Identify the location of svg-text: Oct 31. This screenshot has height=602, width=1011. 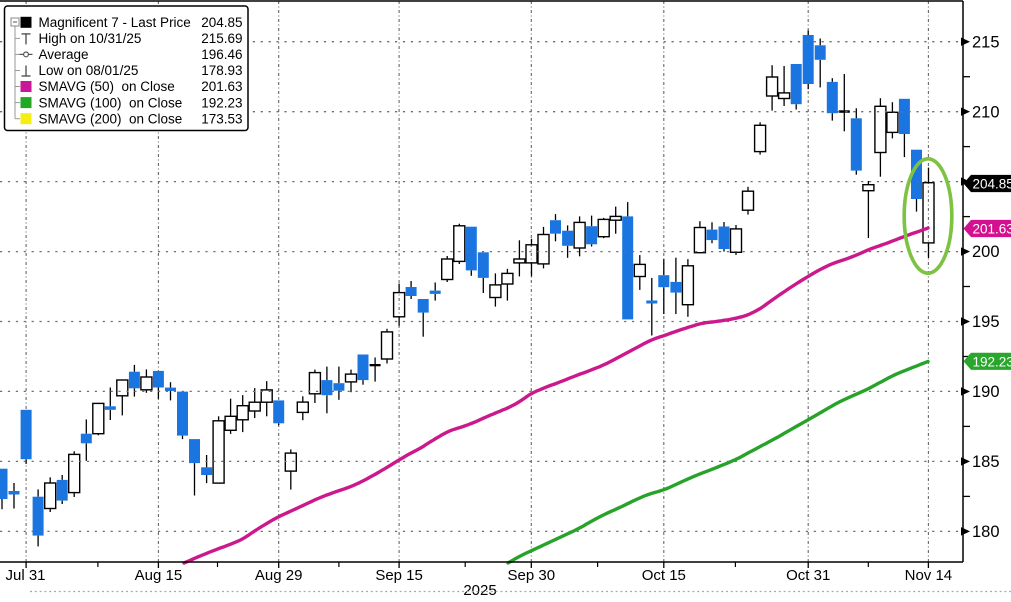
(808, 575).